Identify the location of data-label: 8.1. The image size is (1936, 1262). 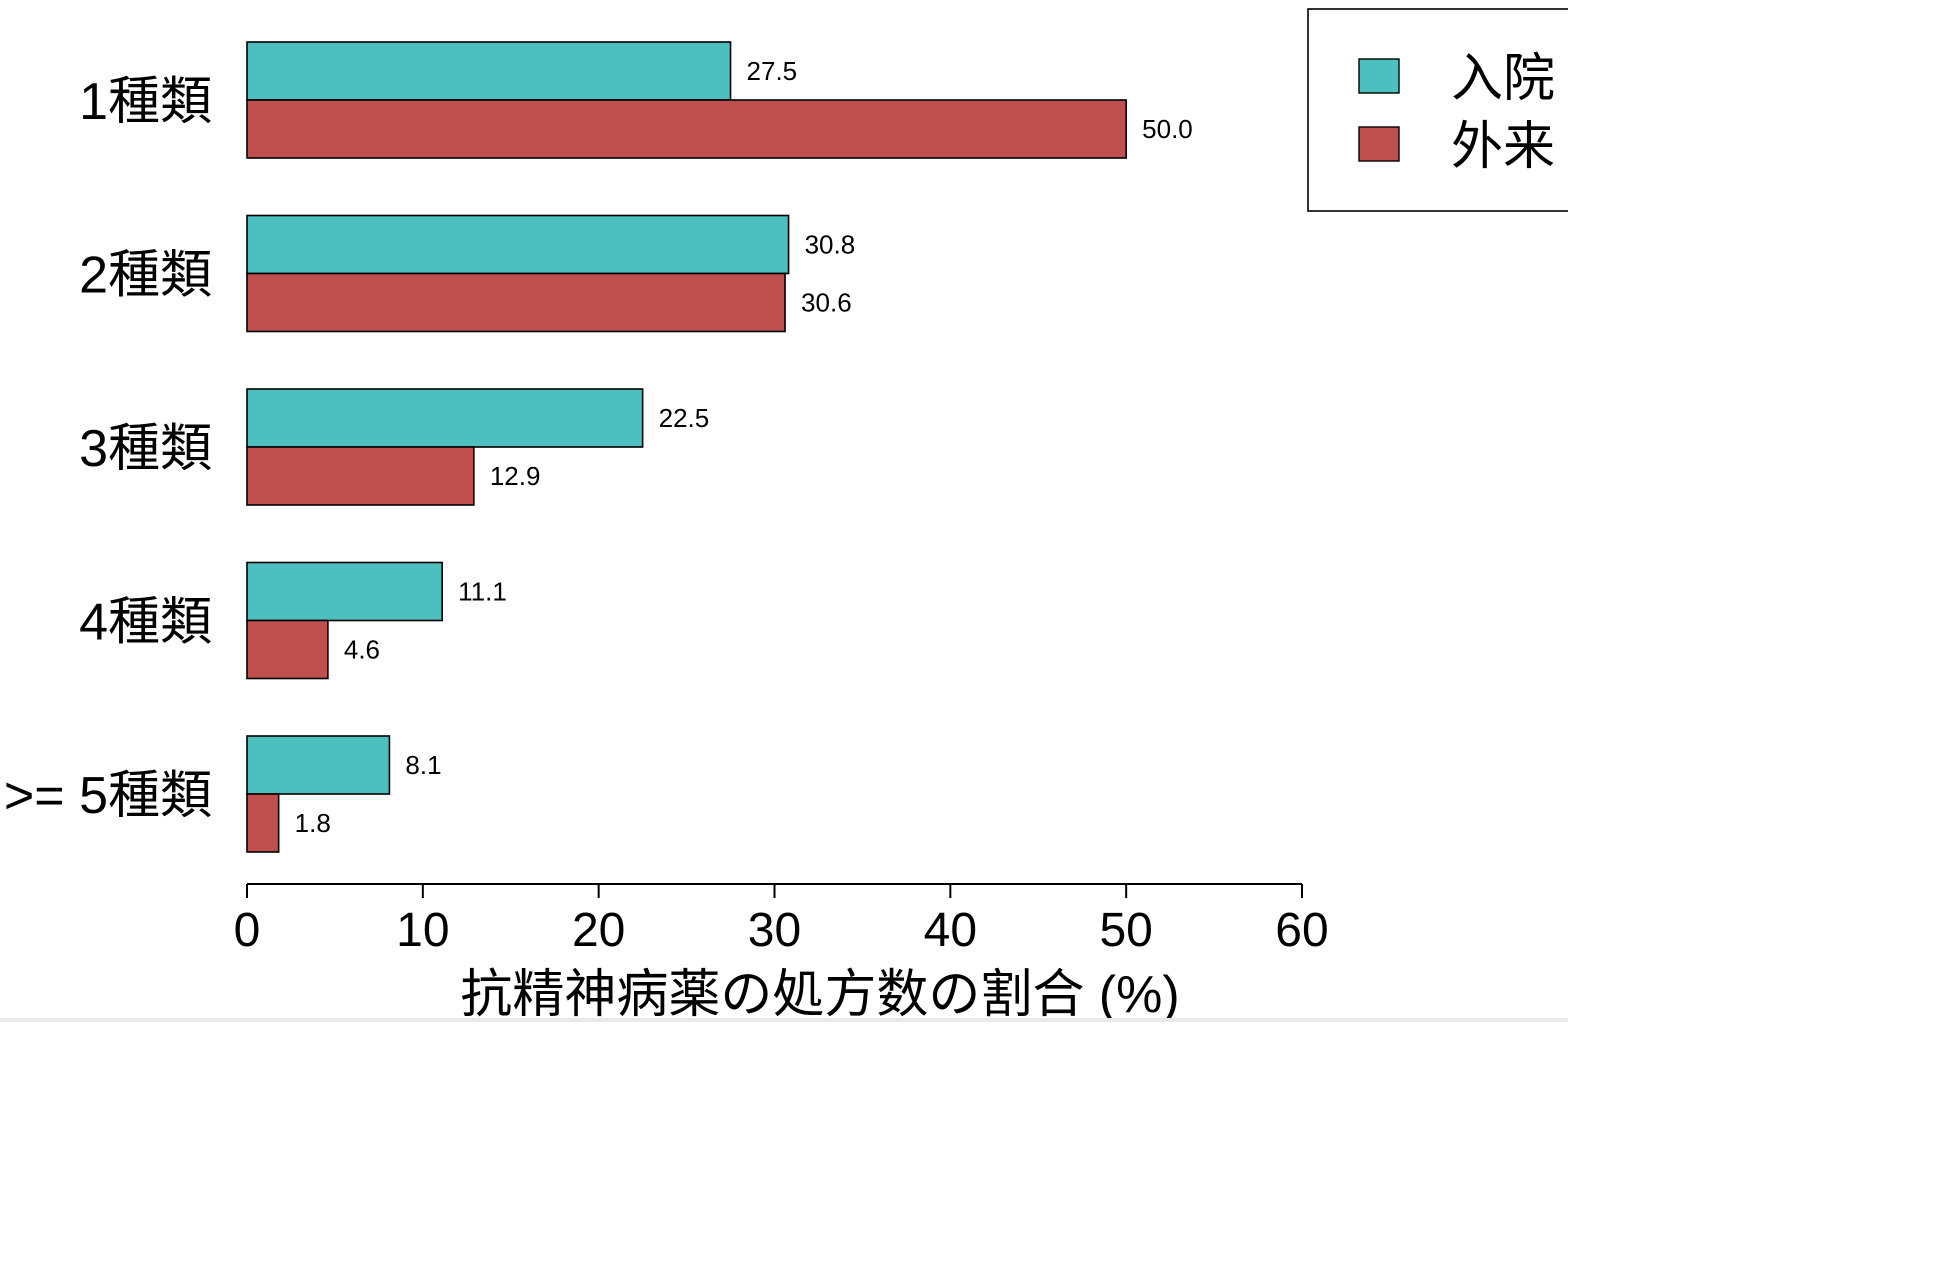
(423, 765).